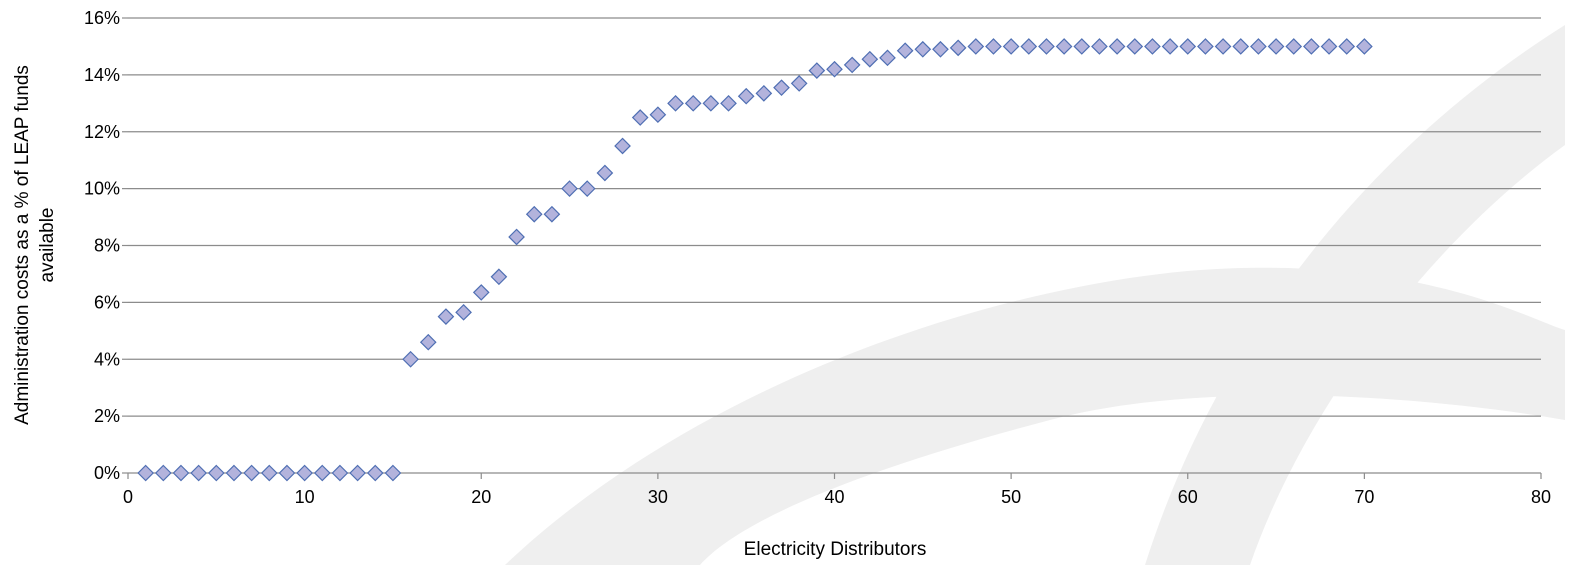 Image resolution: width=1579 pixels, height=565 pixels. What do you see at coordinates (128, 497) in the screenshot?
I see `x-tick-label: 0` at bounding box center [128, 497].